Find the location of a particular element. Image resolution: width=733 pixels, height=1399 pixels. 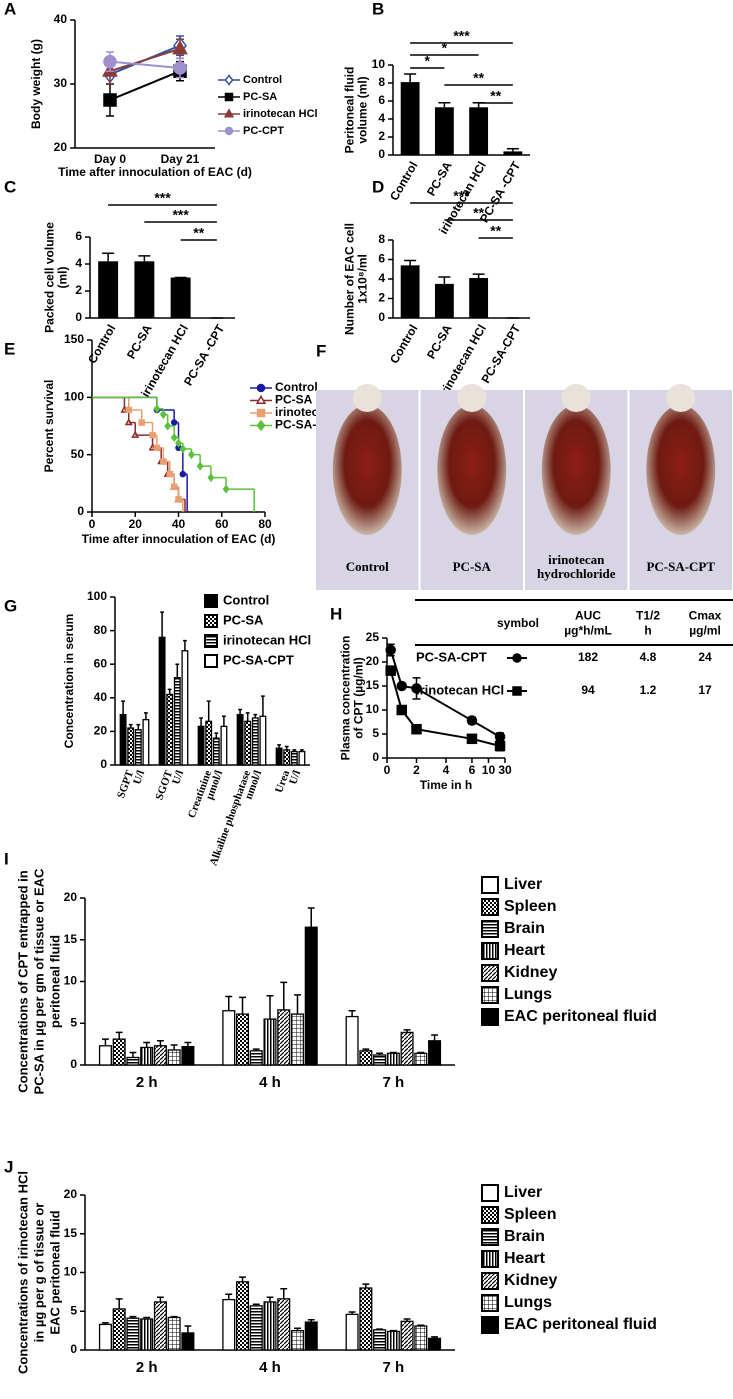

x-tick-label: Day 0 is located at coordinates (110, 159).